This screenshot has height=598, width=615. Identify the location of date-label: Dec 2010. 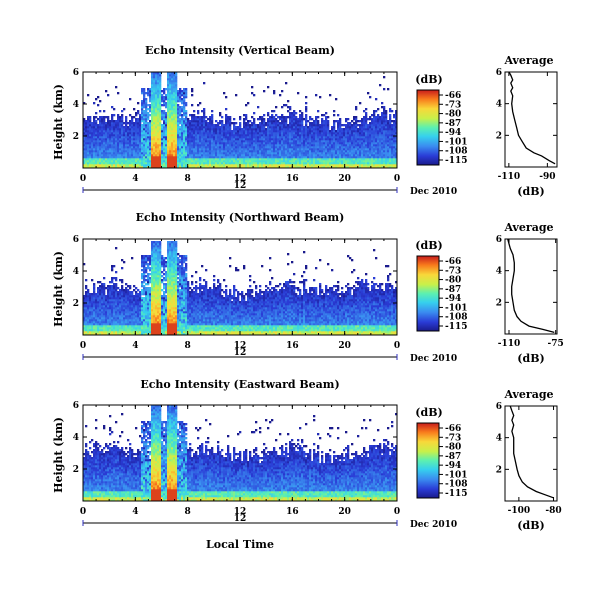
(433, 192).